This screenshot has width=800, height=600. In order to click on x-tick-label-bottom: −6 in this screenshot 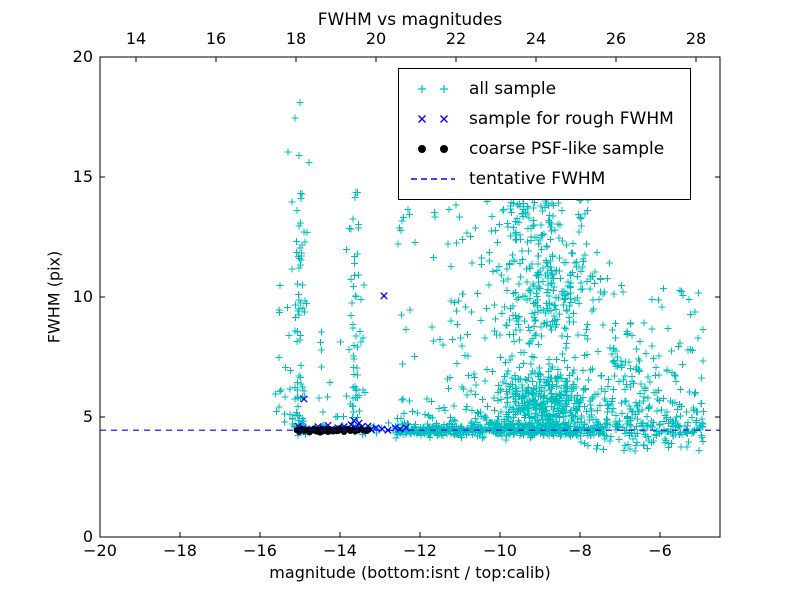, I will do `click(660, 550)`.